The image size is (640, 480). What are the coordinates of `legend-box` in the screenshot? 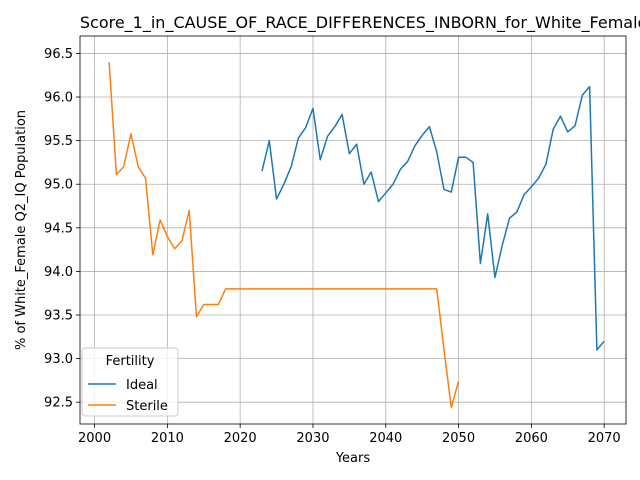 It's located at (130, 382).